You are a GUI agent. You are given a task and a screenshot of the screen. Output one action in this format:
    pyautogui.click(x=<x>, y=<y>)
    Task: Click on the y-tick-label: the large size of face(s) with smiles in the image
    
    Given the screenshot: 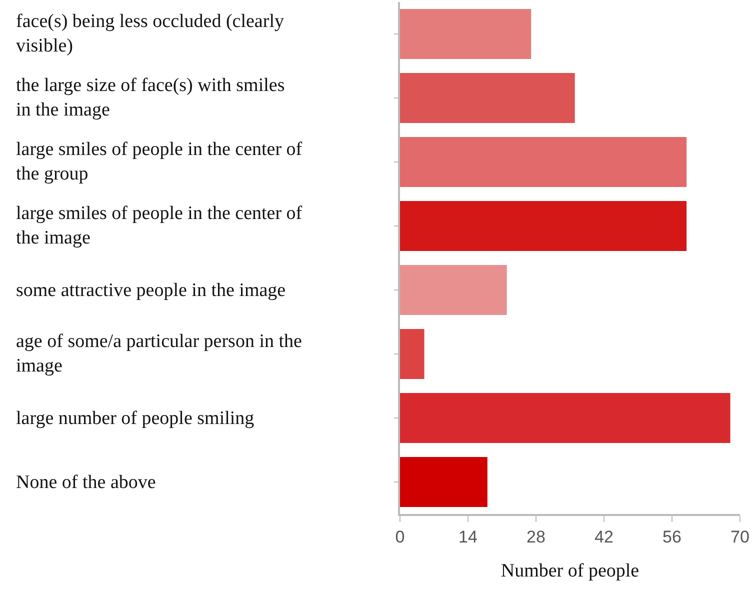 What is the action you would take?
    pyautogui.click(x=150, y=98)
    